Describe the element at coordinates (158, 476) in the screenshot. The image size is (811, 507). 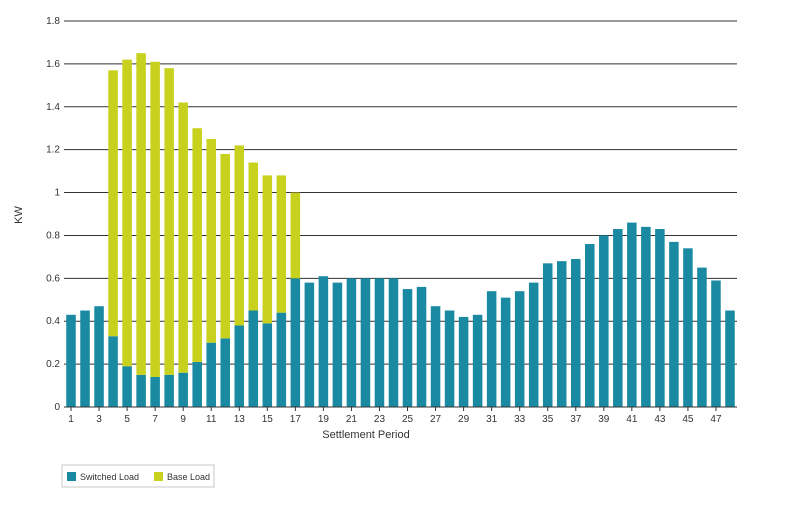
I see `legend-swatch-base-load` at that location.